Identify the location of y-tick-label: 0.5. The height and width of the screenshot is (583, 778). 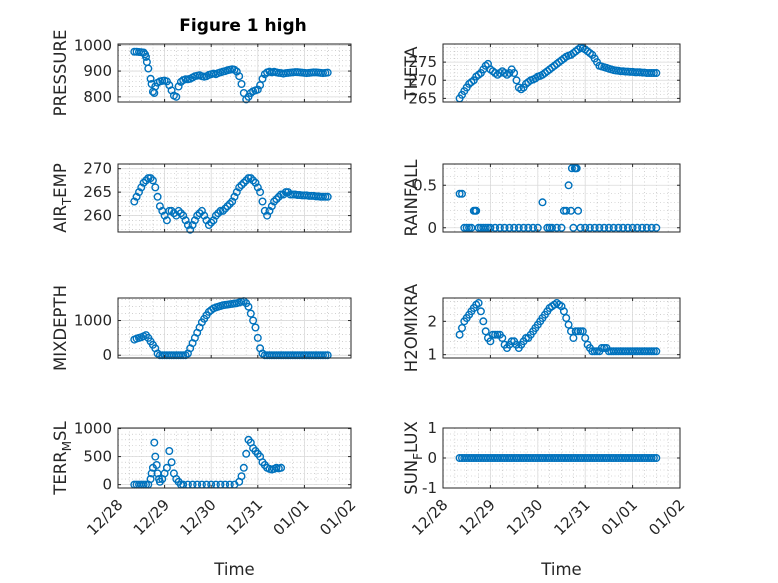
(425, 185).